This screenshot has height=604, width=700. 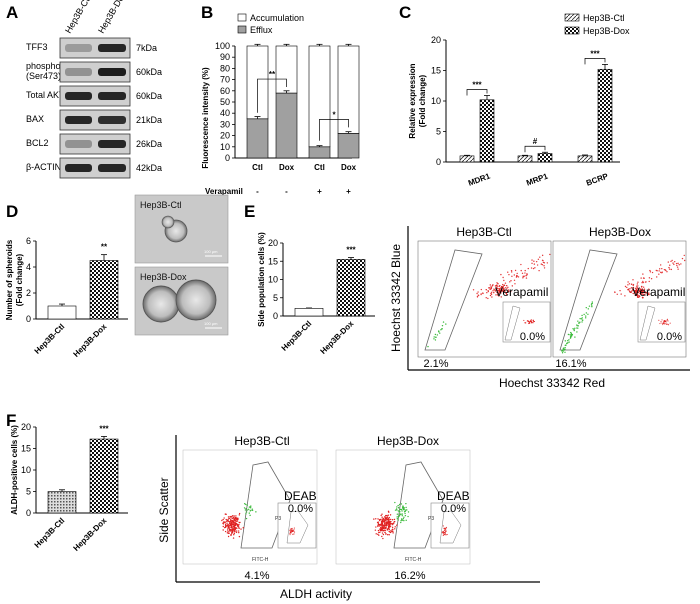 I want to click on wb-row-label-2: Total AKT, so click(x=45, y=95).